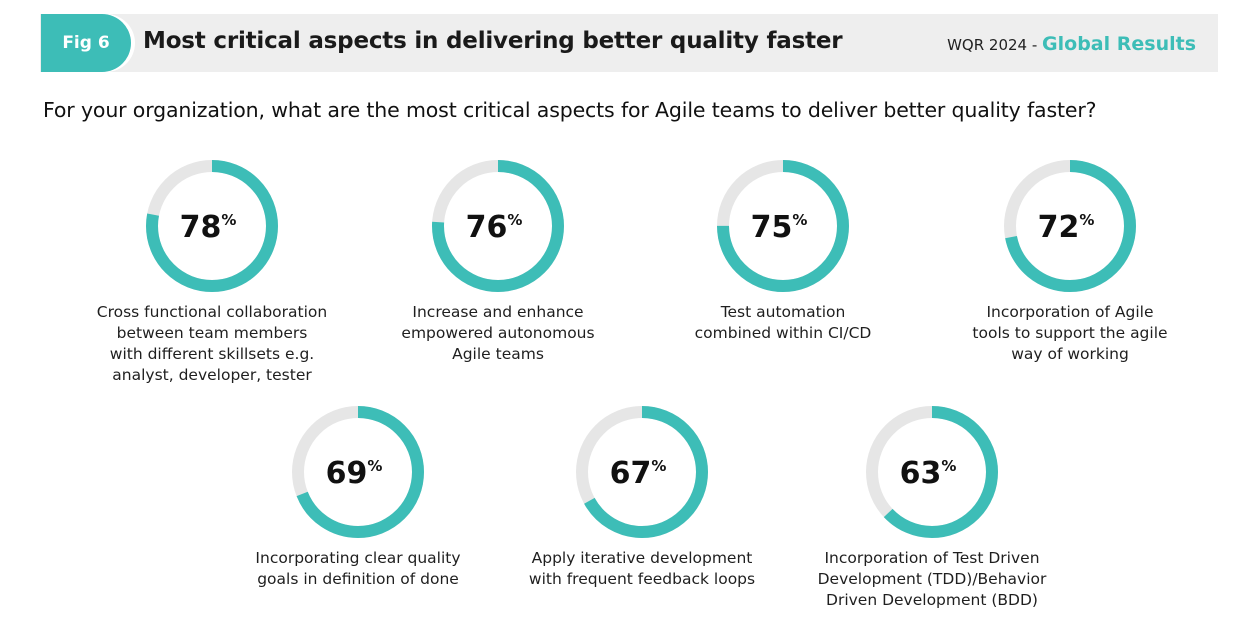  Describe the element at coordinates (498, 354) in the screenshot. I see `donut-caption-line: Agile teams` at that location.